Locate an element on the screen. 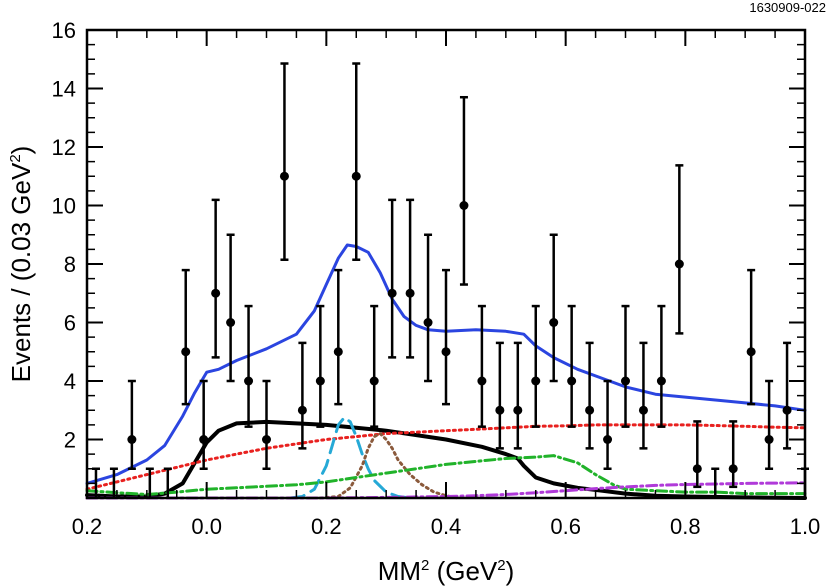  x-tick-label: 0.8 is located at coordinates (685, 526).